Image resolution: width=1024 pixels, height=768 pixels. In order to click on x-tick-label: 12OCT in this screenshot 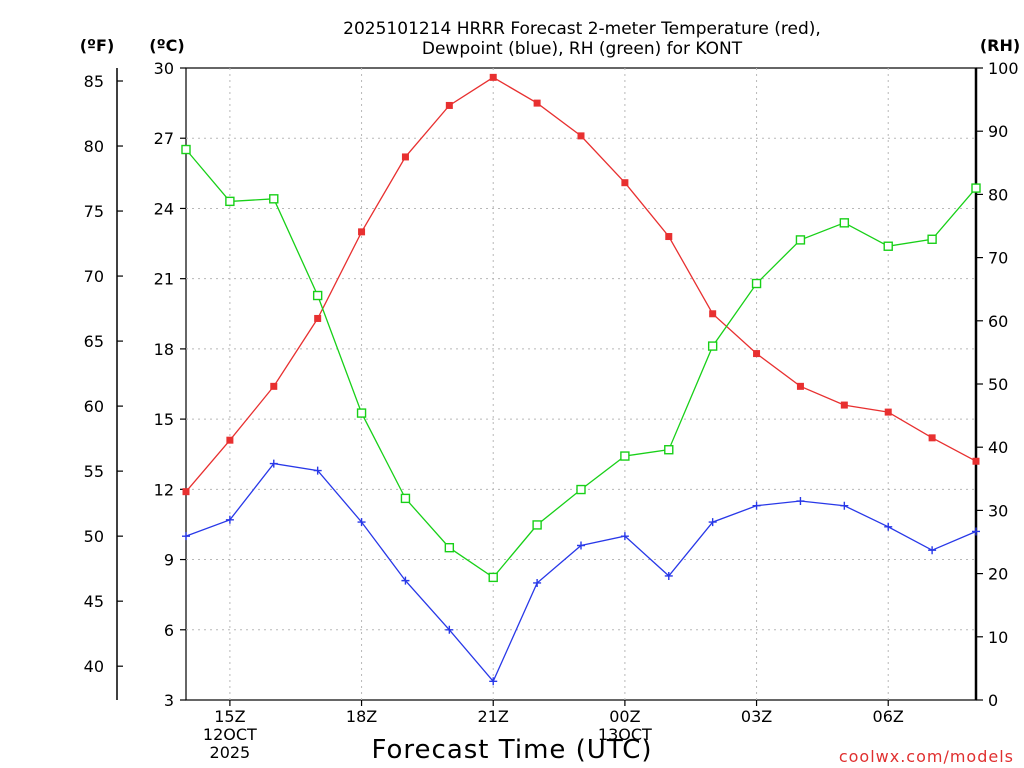, I will do `click(230, 734)`.